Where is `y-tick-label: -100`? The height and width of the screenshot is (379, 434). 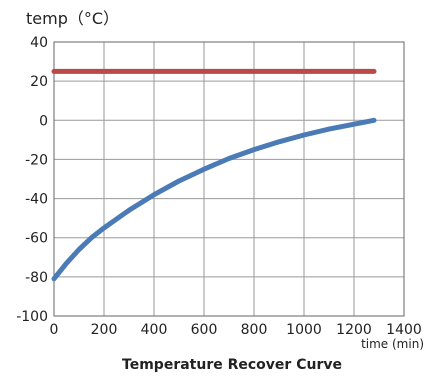
y-tick-label: -100 is located at coordinates (32, 317).